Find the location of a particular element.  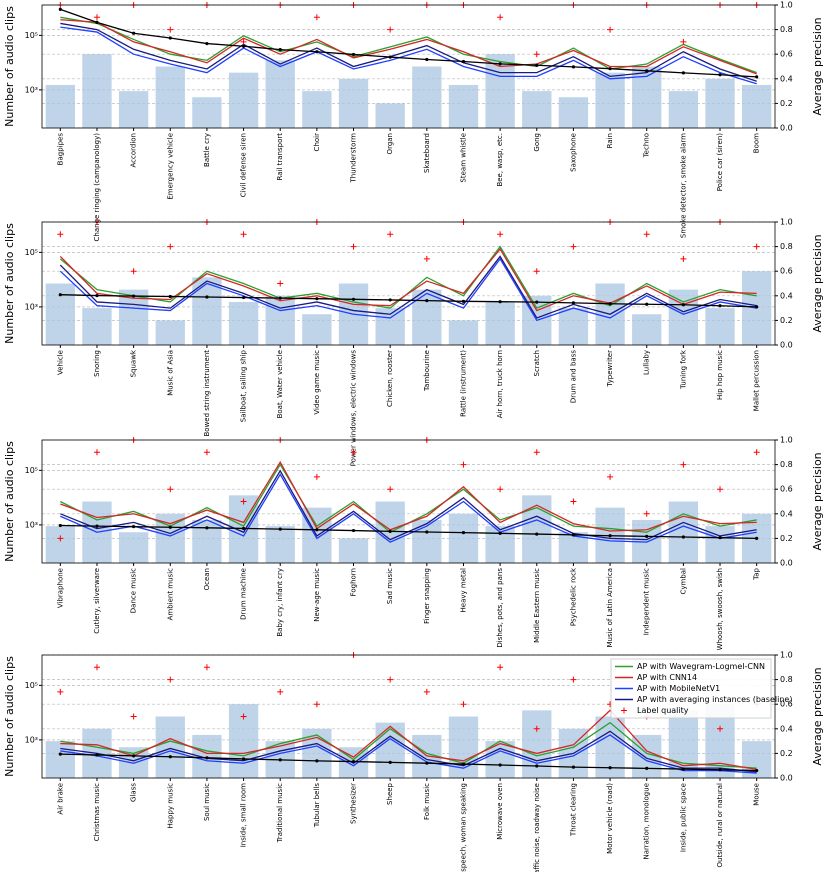

x-tick-label: Vibraphone is located at coordinates (60, 588).